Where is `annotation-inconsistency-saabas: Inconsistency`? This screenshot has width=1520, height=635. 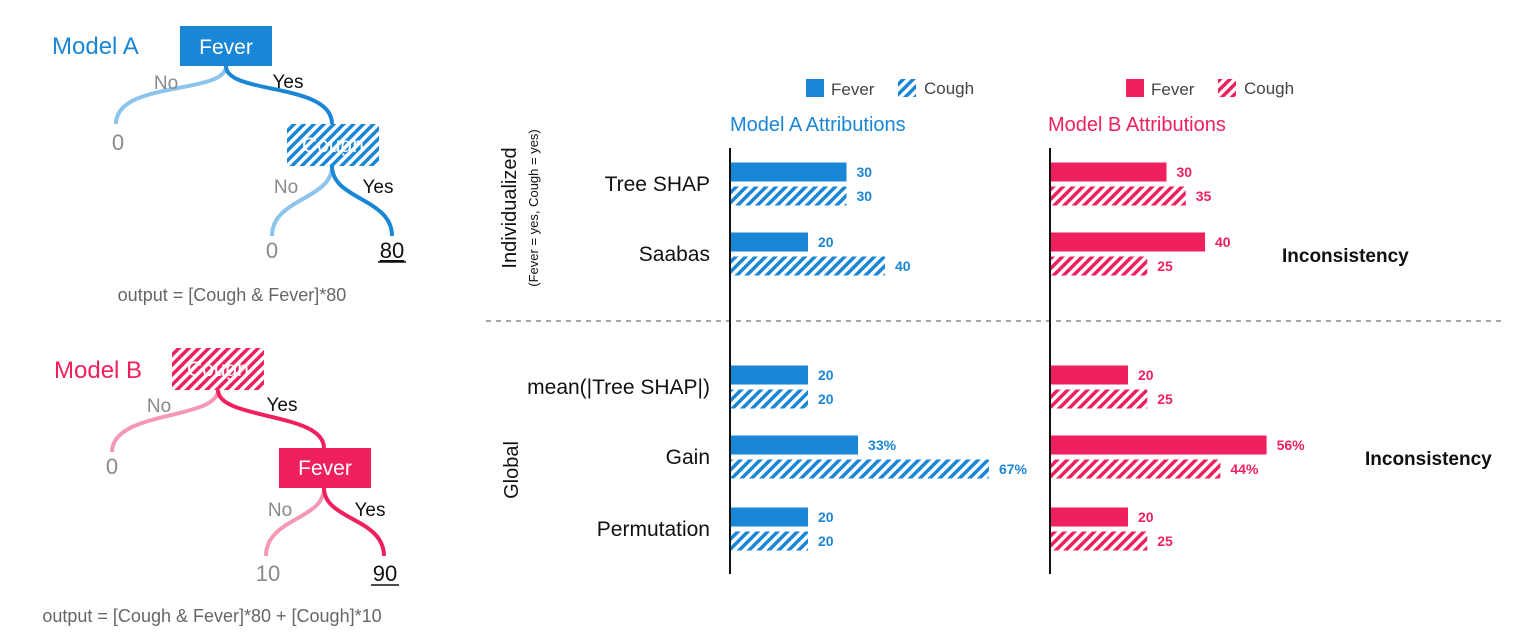
annotation-inconsistency-saabas: Inconsistency is located at coordinates (1345, 256).